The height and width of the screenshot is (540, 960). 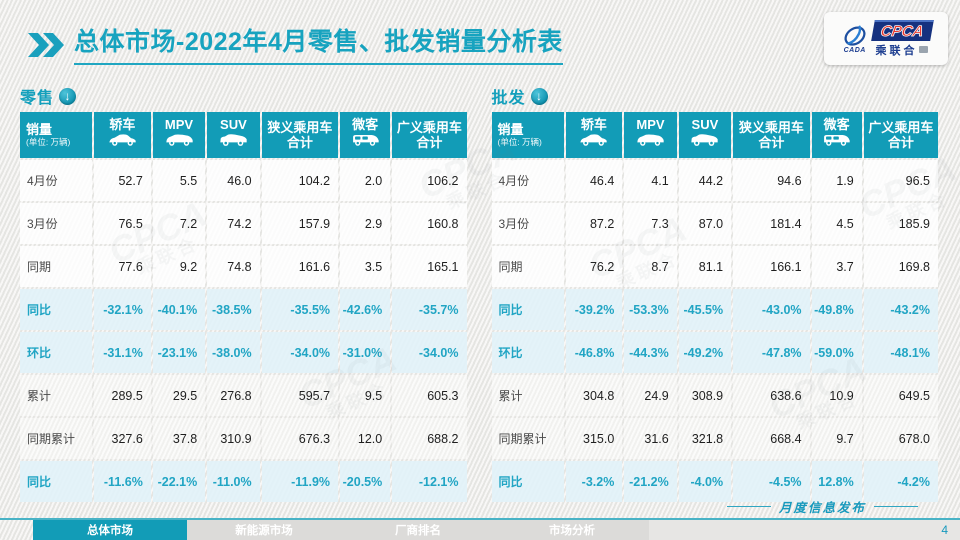 What do you see at coordinates (771, 180) in the screenshot?
I see `data-cell: 94.6` at bounding box center [771, 180].